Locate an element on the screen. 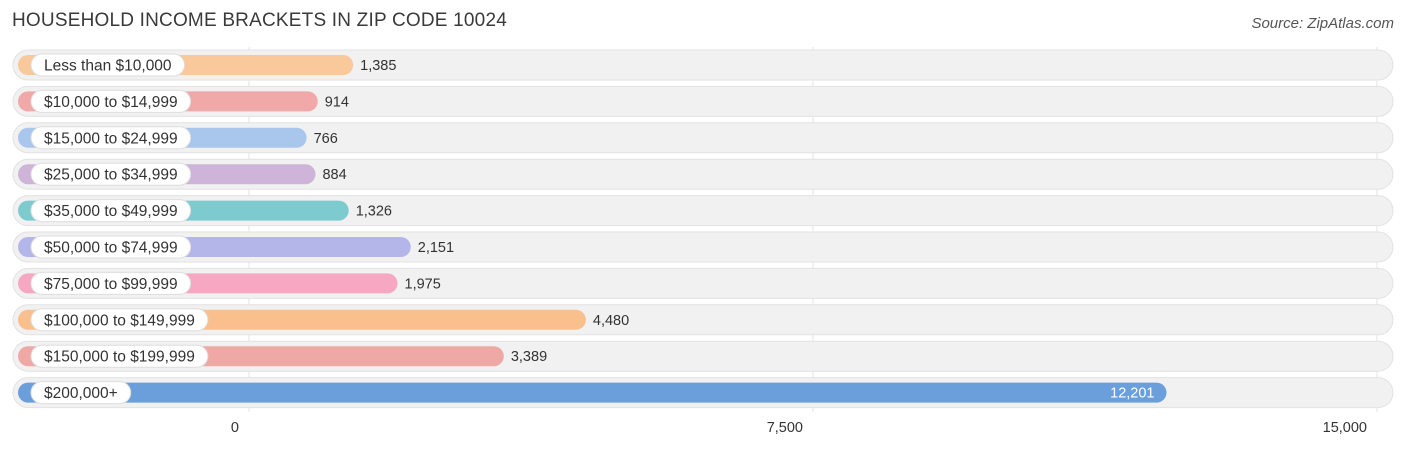  category-label: $150,000 to $199,999 is located at coordinates (119, 357).